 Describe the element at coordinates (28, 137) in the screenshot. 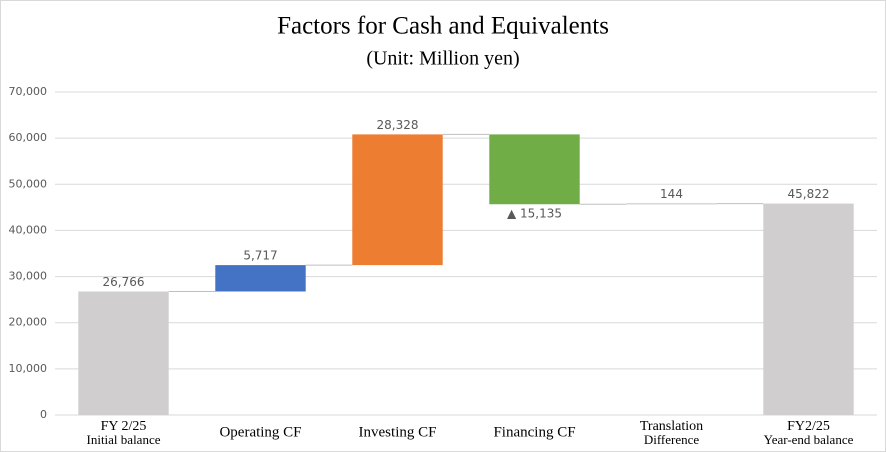

I see `y-tick-label: 60,000` at that location.